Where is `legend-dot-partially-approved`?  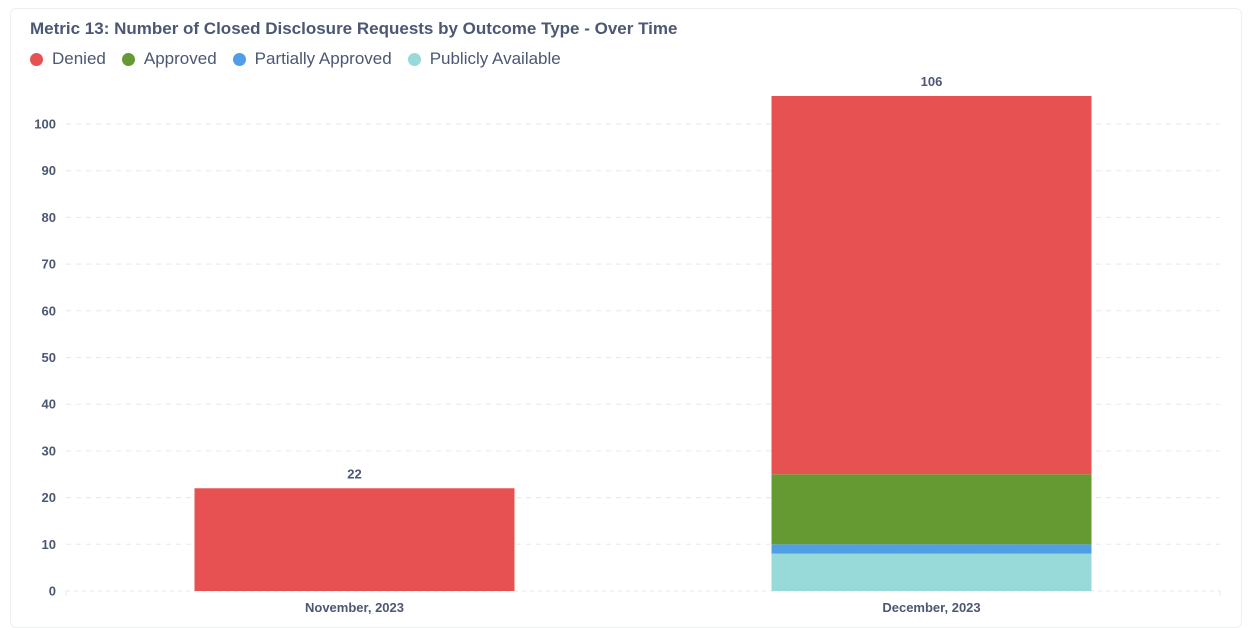 legend-dot-partially-approved is located at coordinates (239, 59).